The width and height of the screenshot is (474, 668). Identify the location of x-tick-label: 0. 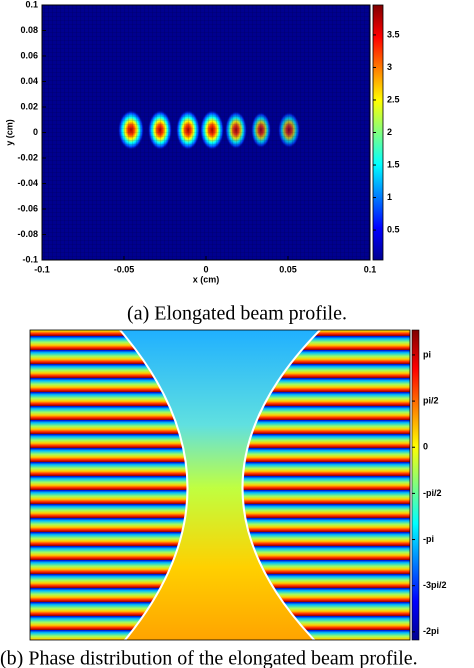
(205, 269).